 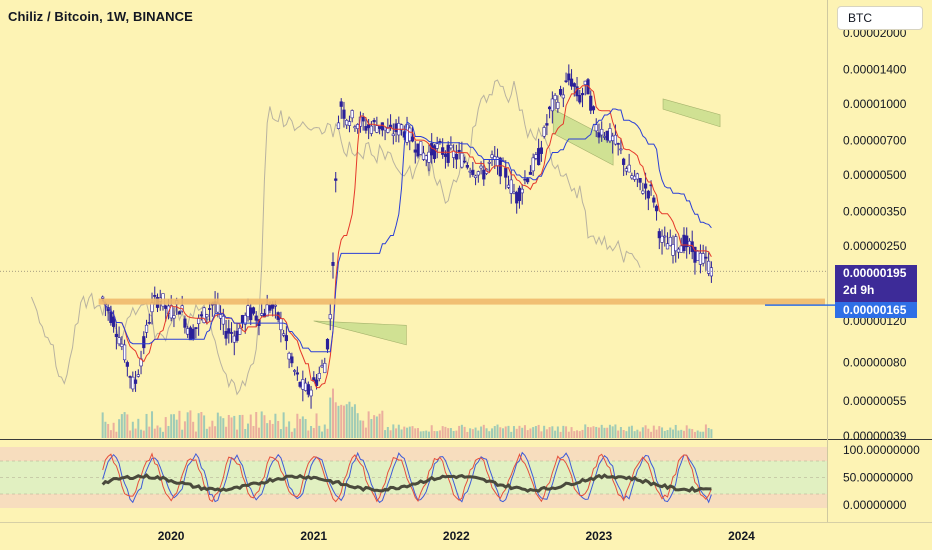 I want to click on stoch-tick-label: 0.00000000, so click(x=875, y=505).